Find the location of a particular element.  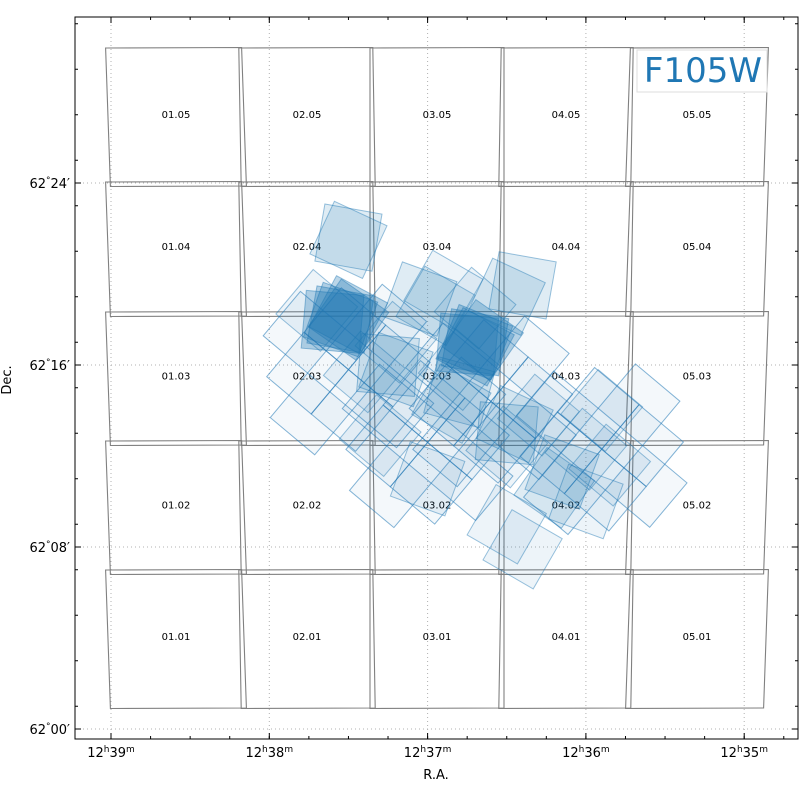

y-tick-label: 62°16′ is located at coordinates (49, 366).